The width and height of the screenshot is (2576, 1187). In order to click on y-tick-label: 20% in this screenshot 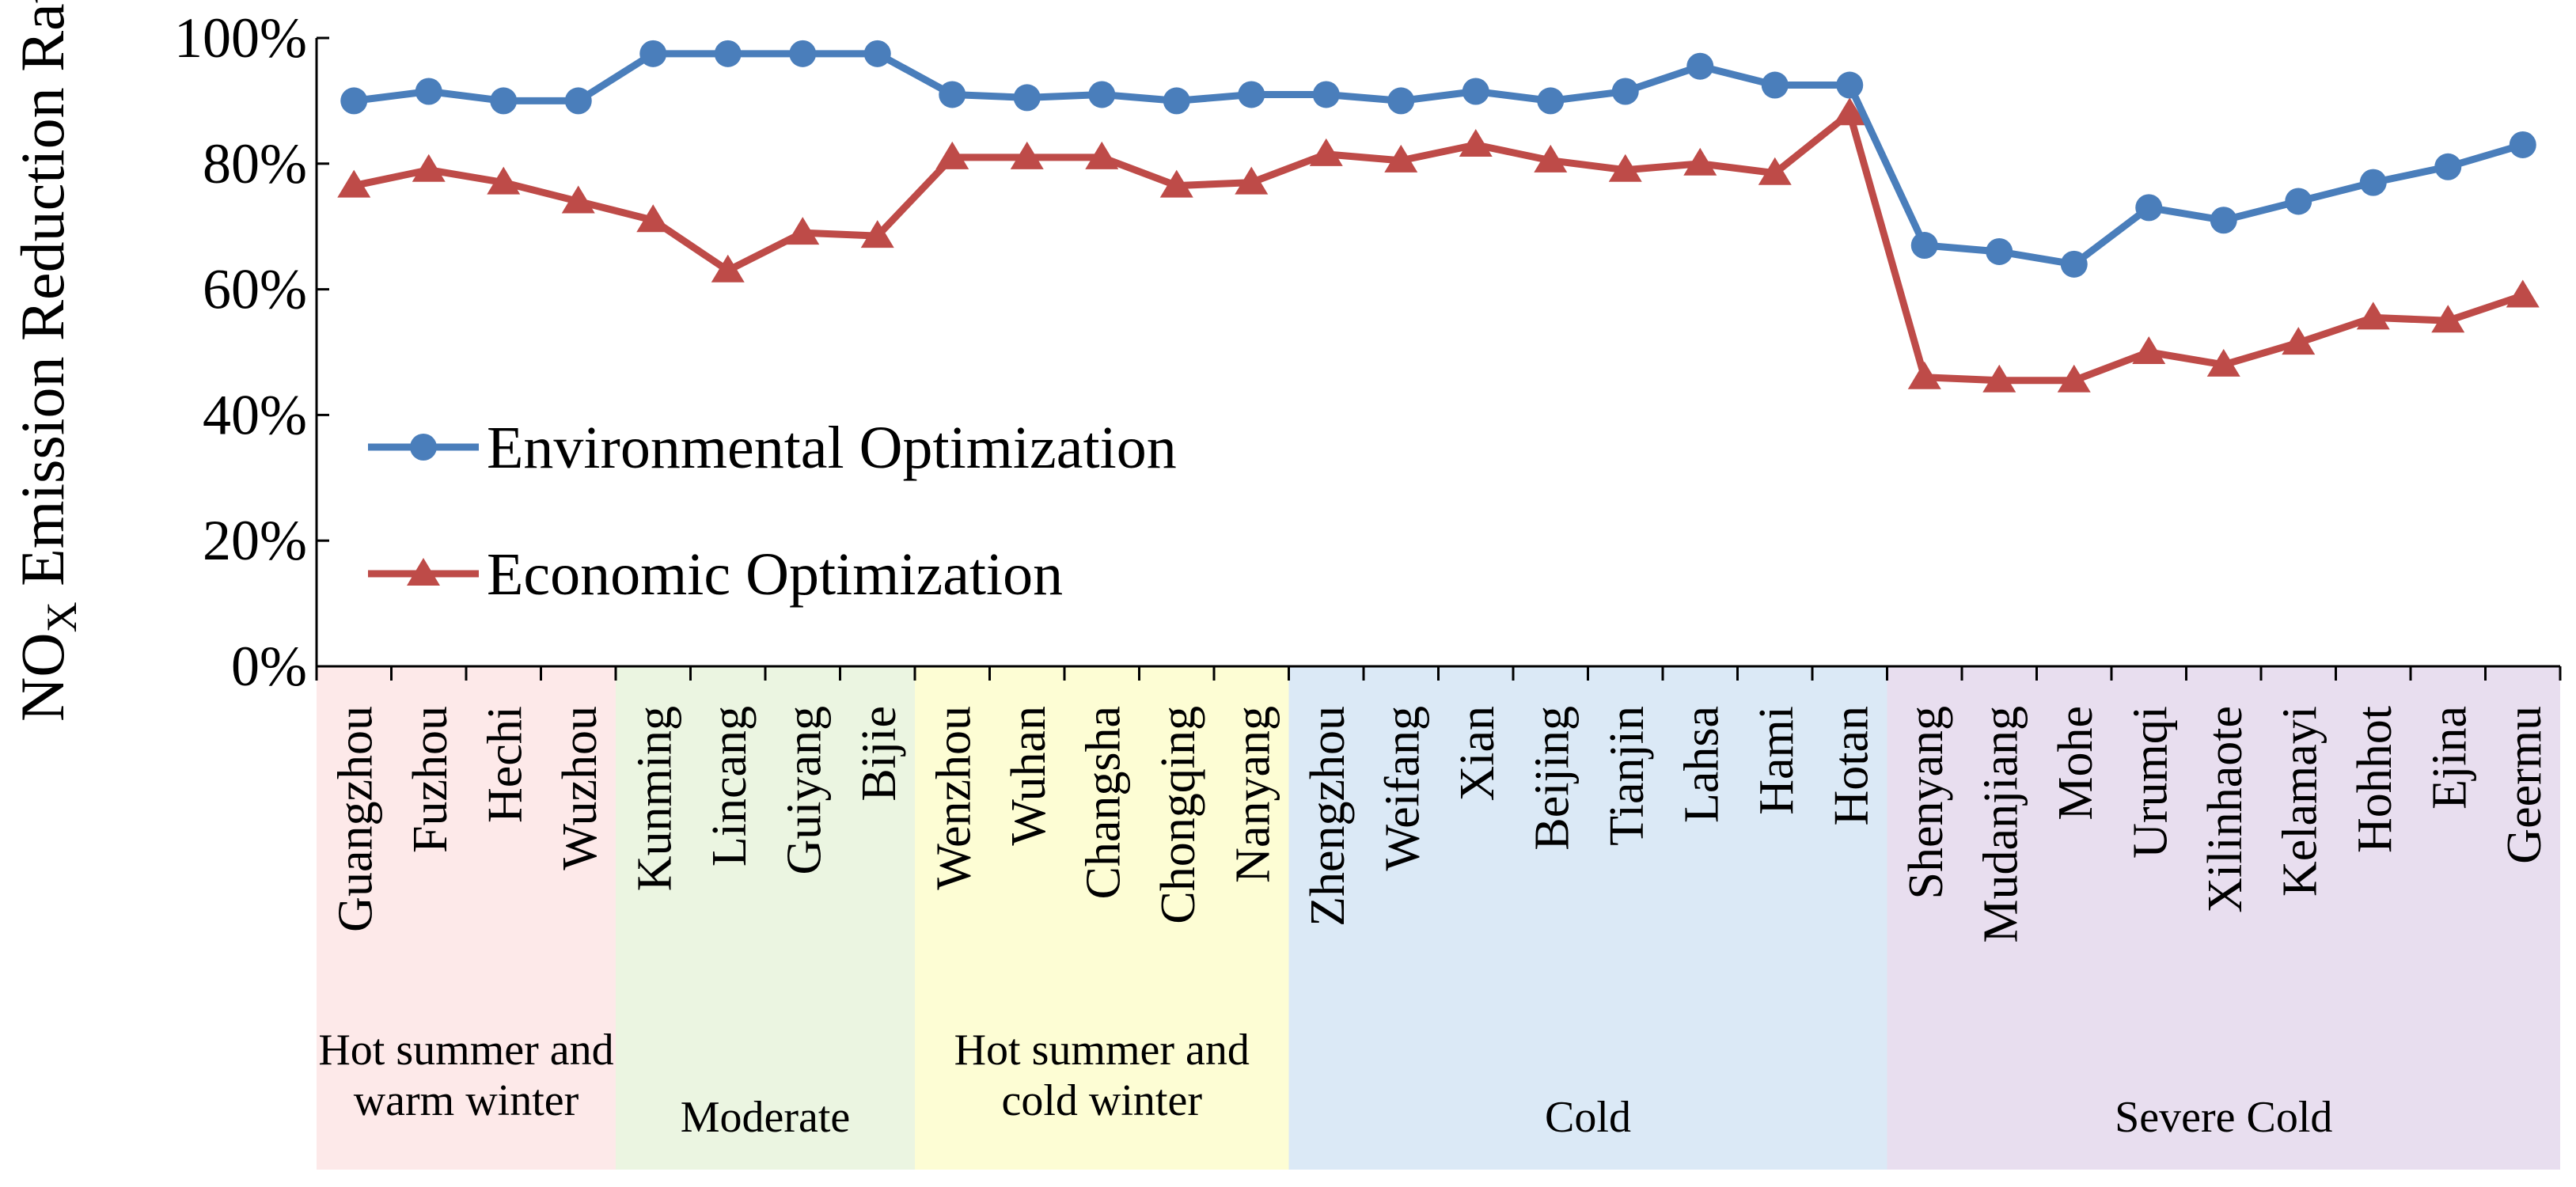, I will do `click(255, 540)`.